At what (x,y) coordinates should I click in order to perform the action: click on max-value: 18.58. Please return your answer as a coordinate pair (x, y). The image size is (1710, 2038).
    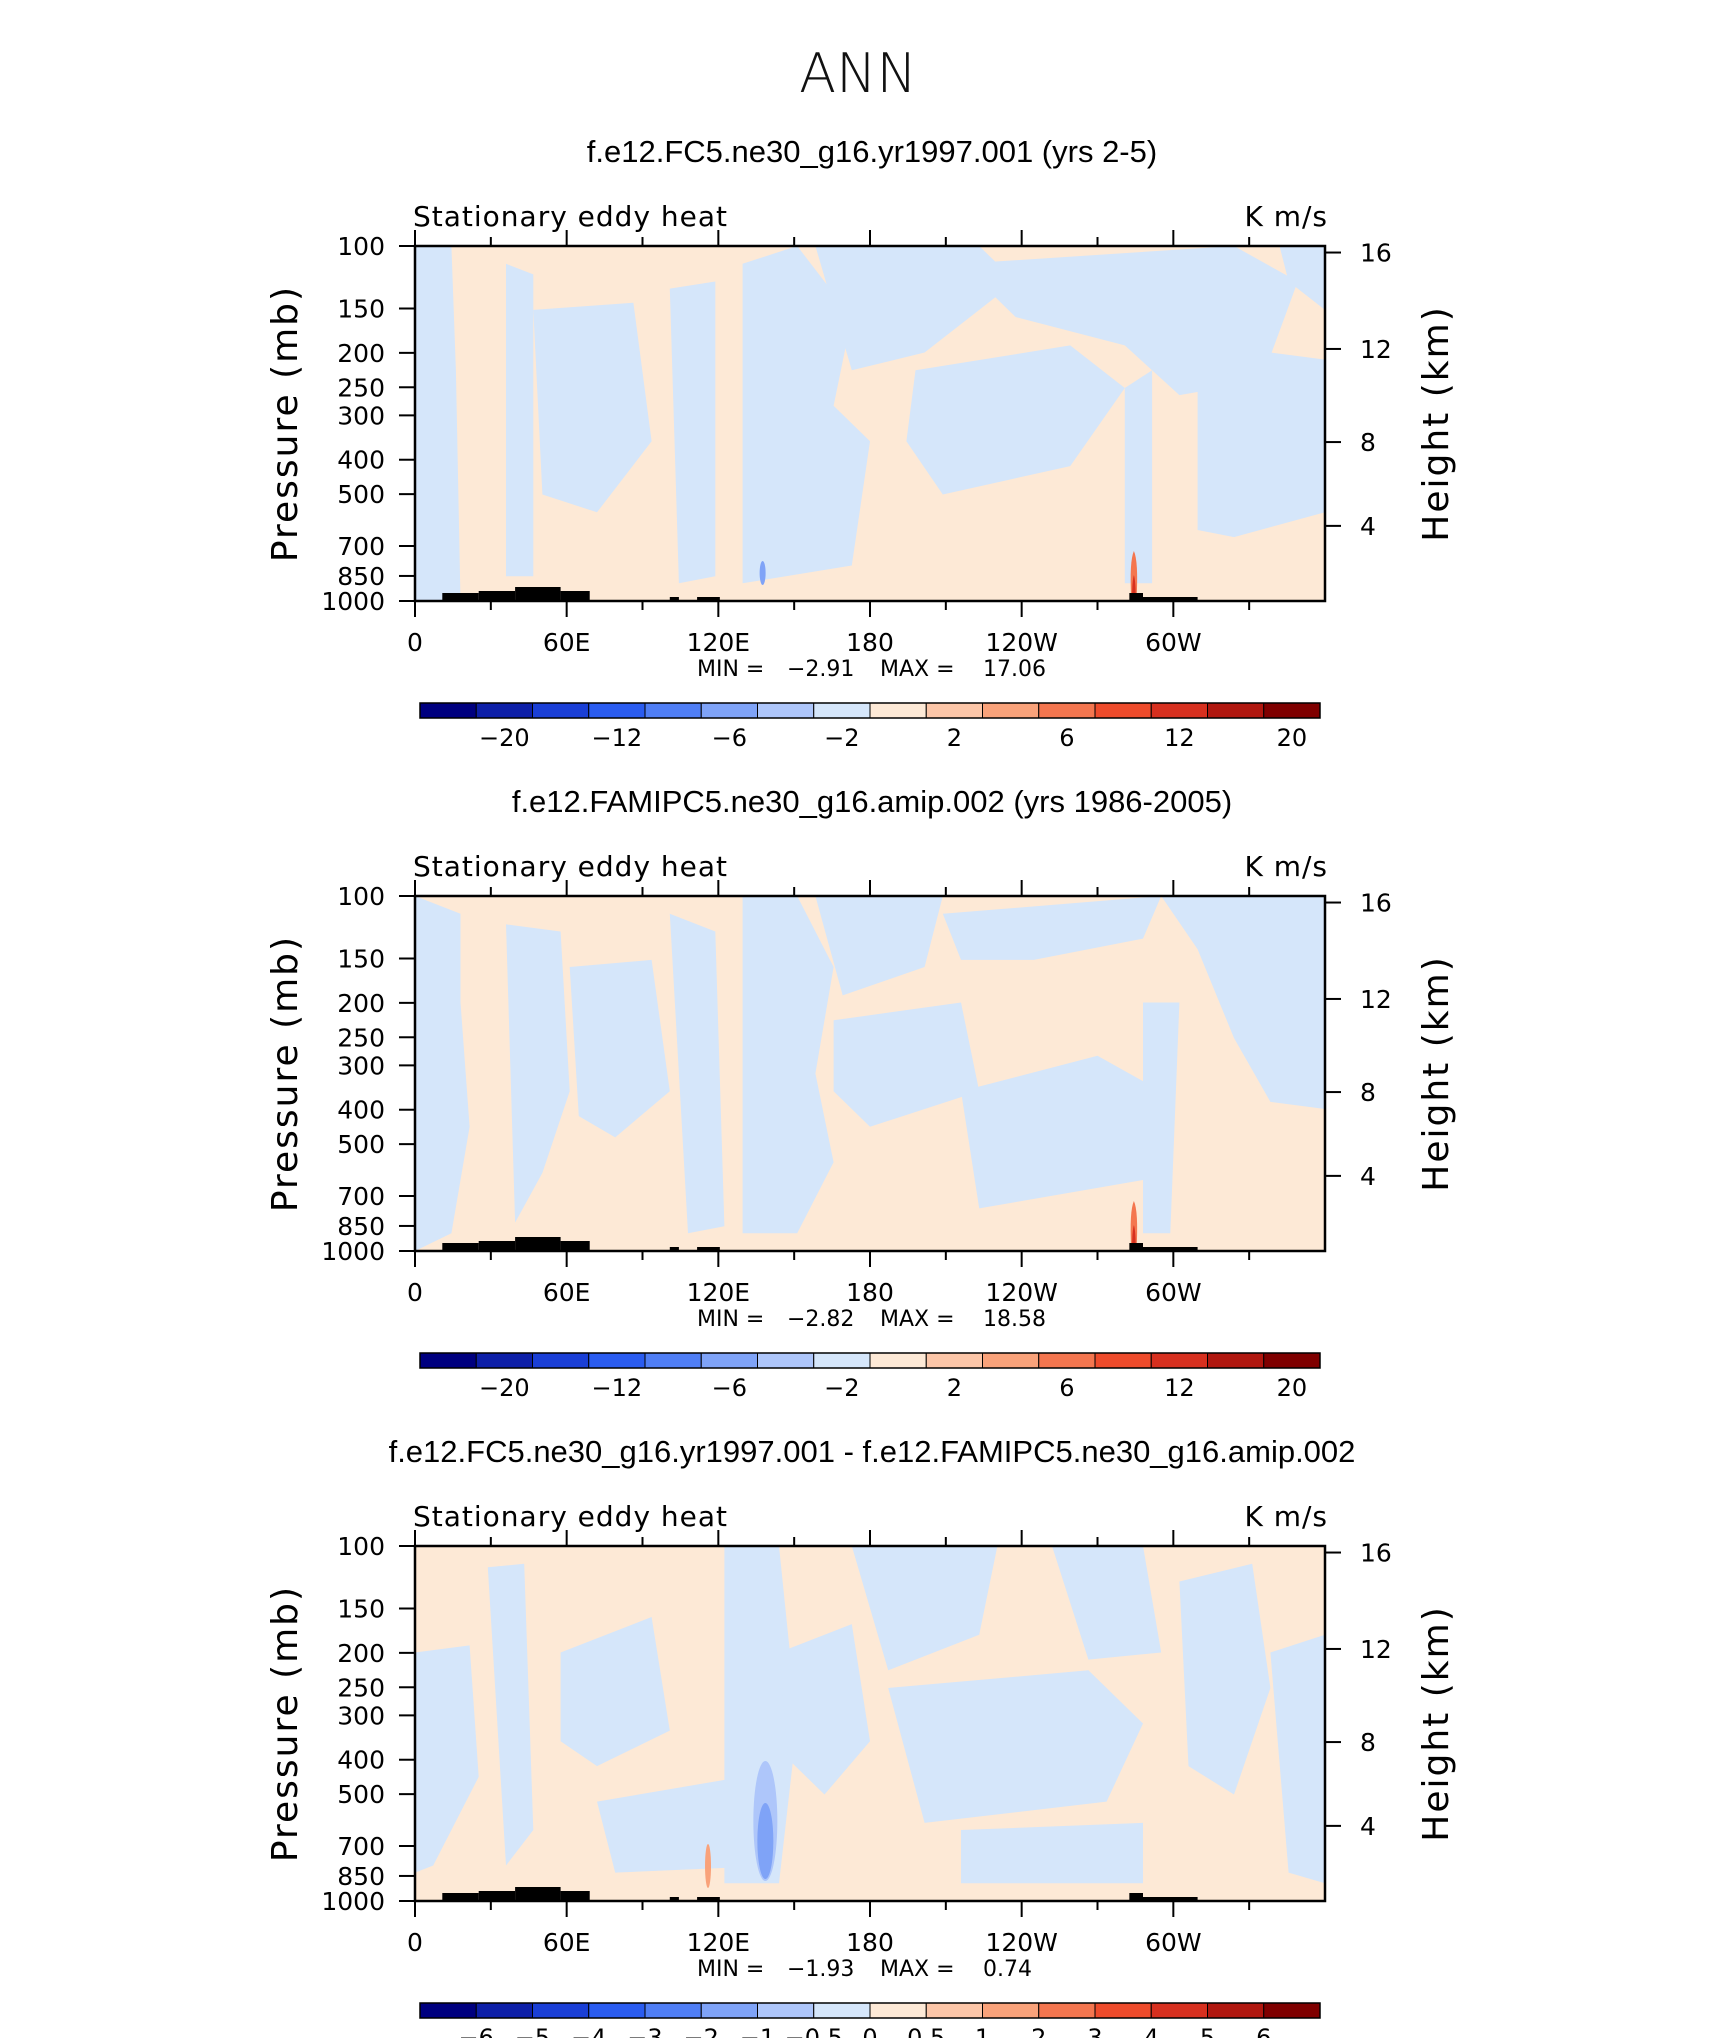
    Looking at the image, I should click on (1014, 1319).